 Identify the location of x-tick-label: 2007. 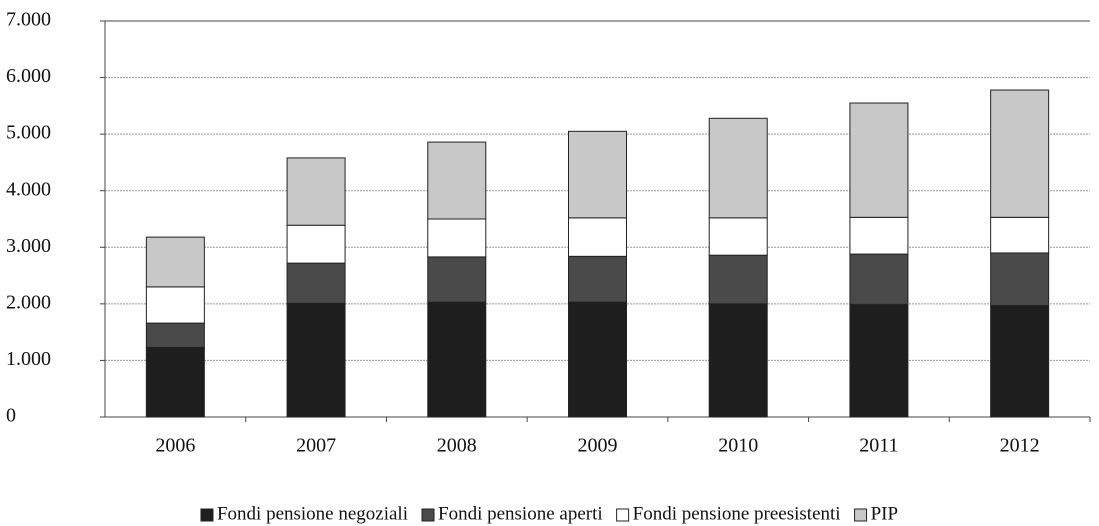
(316, 446).